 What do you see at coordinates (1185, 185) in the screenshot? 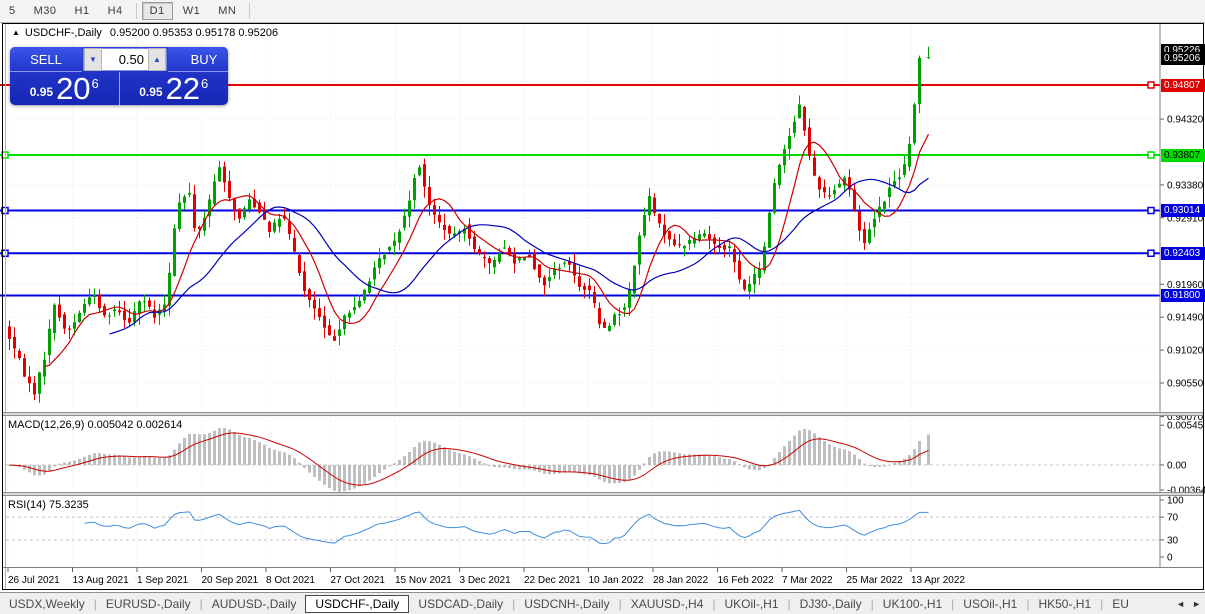
I see `price-axis-label: 0.93380` at bounding box center [1185, 185].